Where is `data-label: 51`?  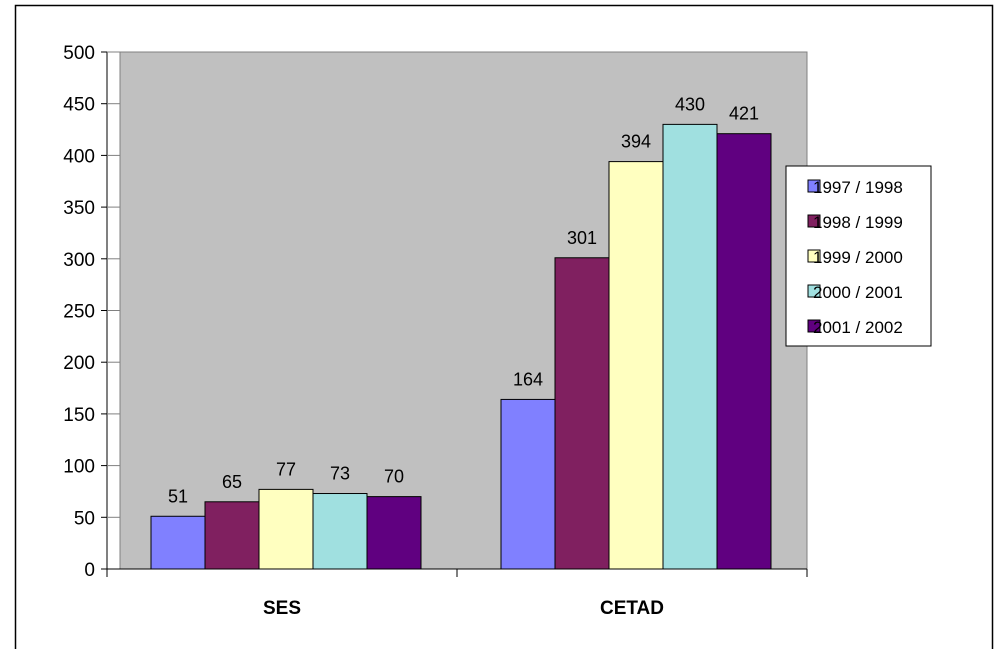 data-label: 51 is located at coordinates (178, 496).